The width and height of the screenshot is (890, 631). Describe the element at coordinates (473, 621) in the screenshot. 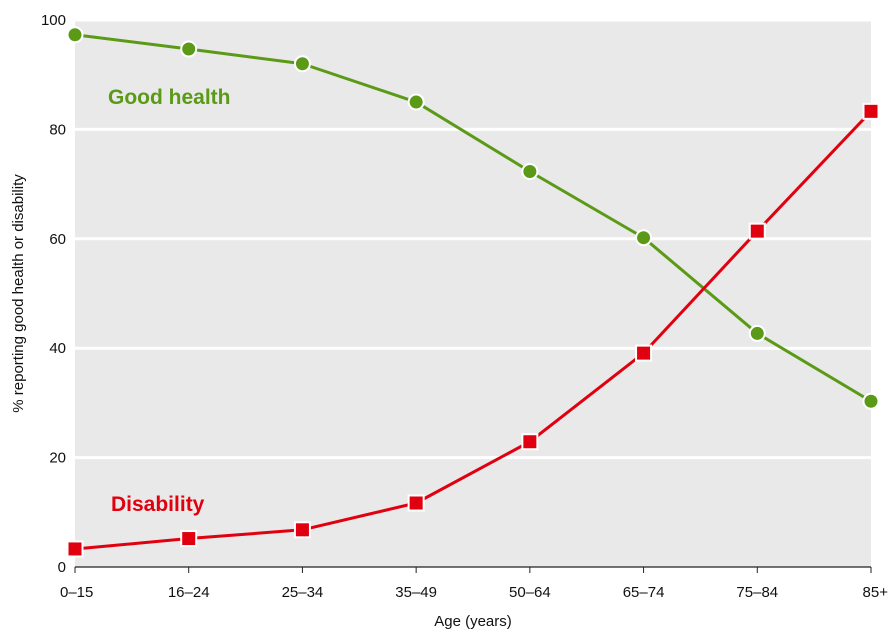

I see `x-axis-title: Age (years)` at that location.